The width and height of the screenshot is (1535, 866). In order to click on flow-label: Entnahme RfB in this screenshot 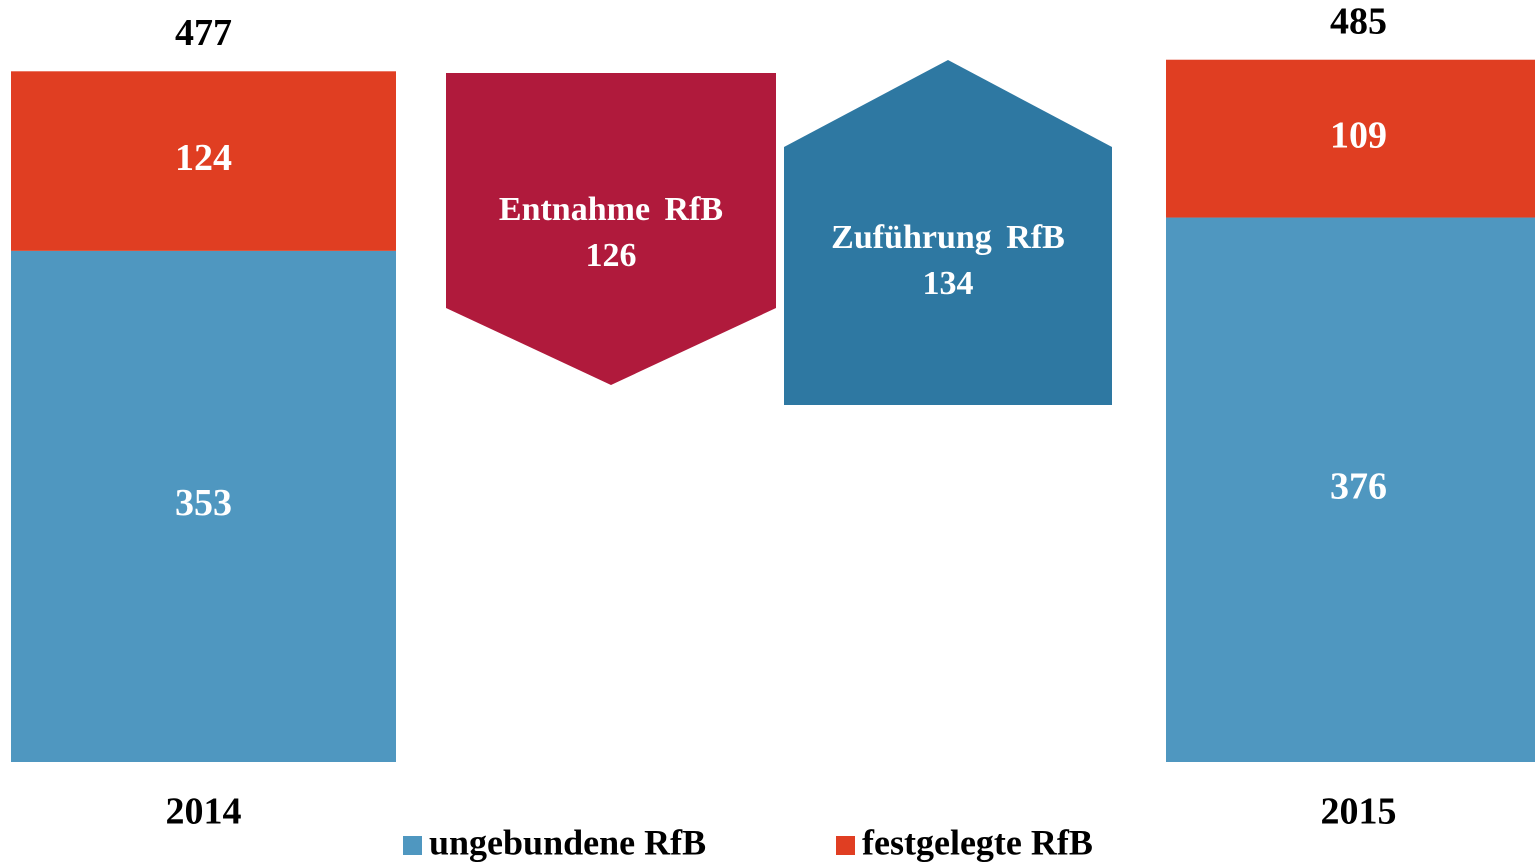, I will do `click(611, 209)`.